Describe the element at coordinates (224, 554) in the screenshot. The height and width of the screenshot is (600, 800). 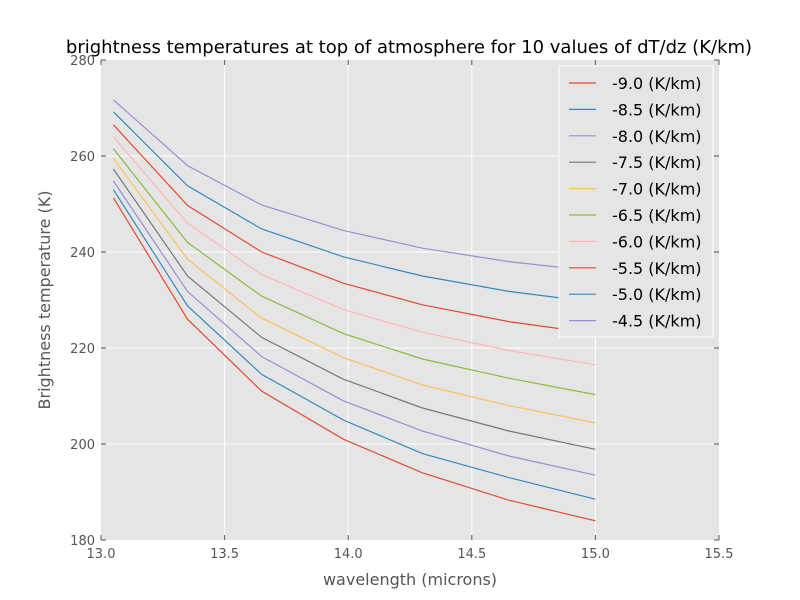
I see `x-tick-label: 13.5` at that location.